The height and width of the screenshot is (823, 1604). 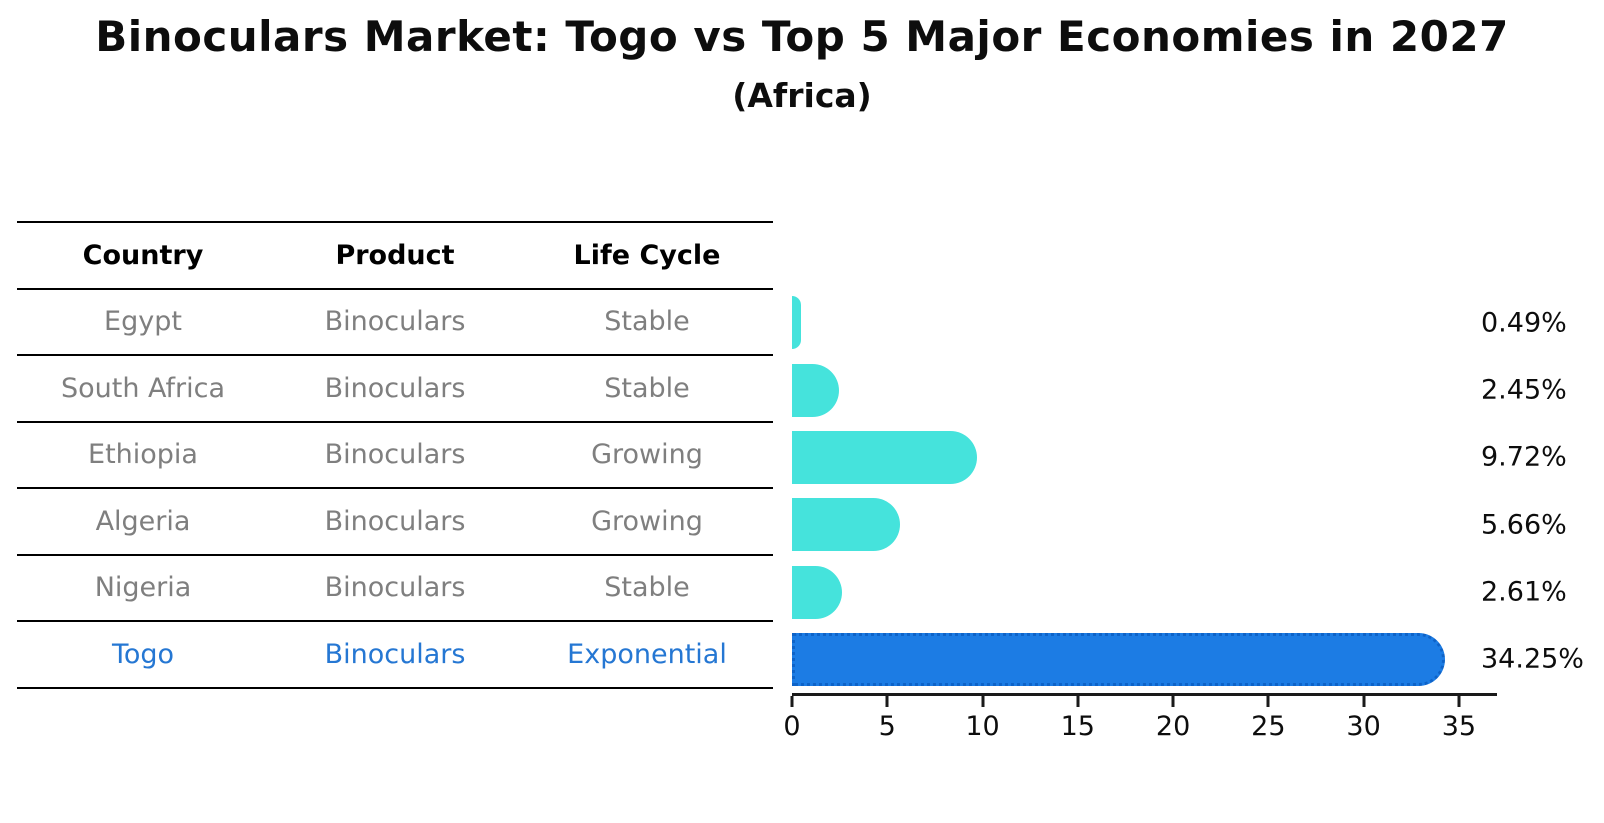 What do you see at coordinates (792, 726) in the screenshot?
I see `x-tick-label-0: 0` at bounding box center [792, 726].